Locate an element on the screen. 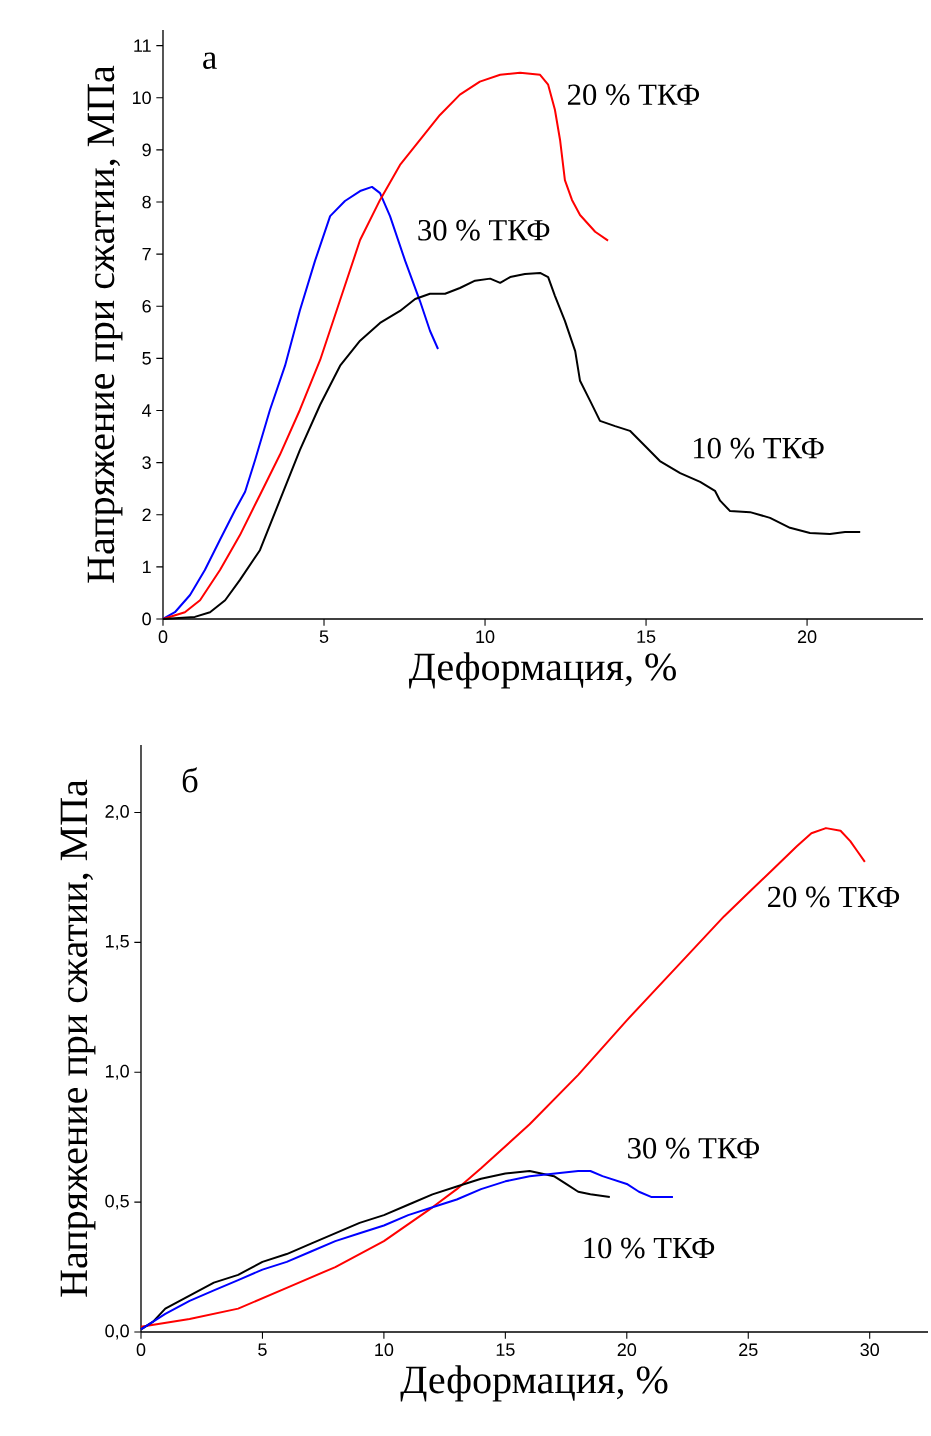  y-tick-label: 10 is located at coordinates (141, 98).